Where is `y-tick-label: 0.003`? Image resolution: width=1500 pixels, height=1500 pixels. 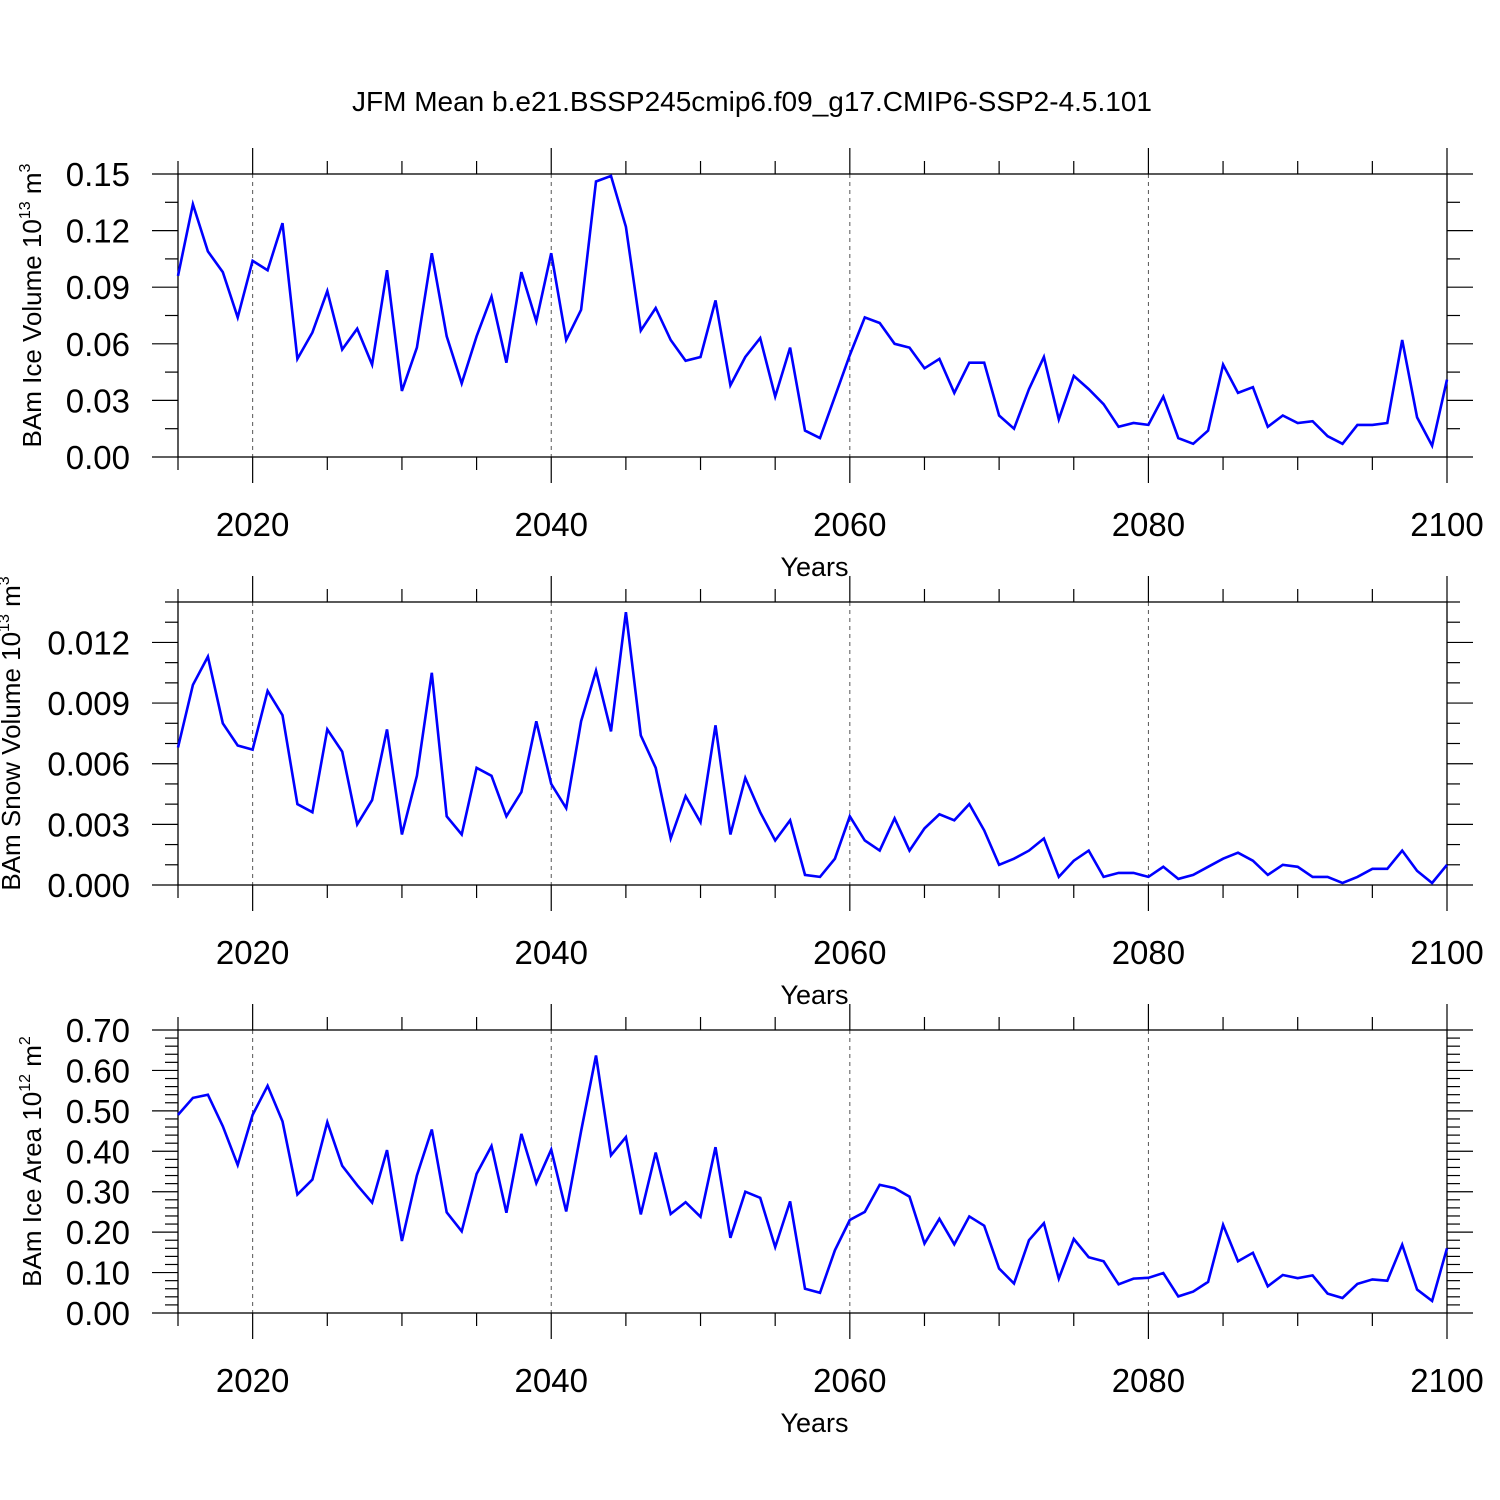 y-tick-label: 0.003 is located at coordinates (88, 824).